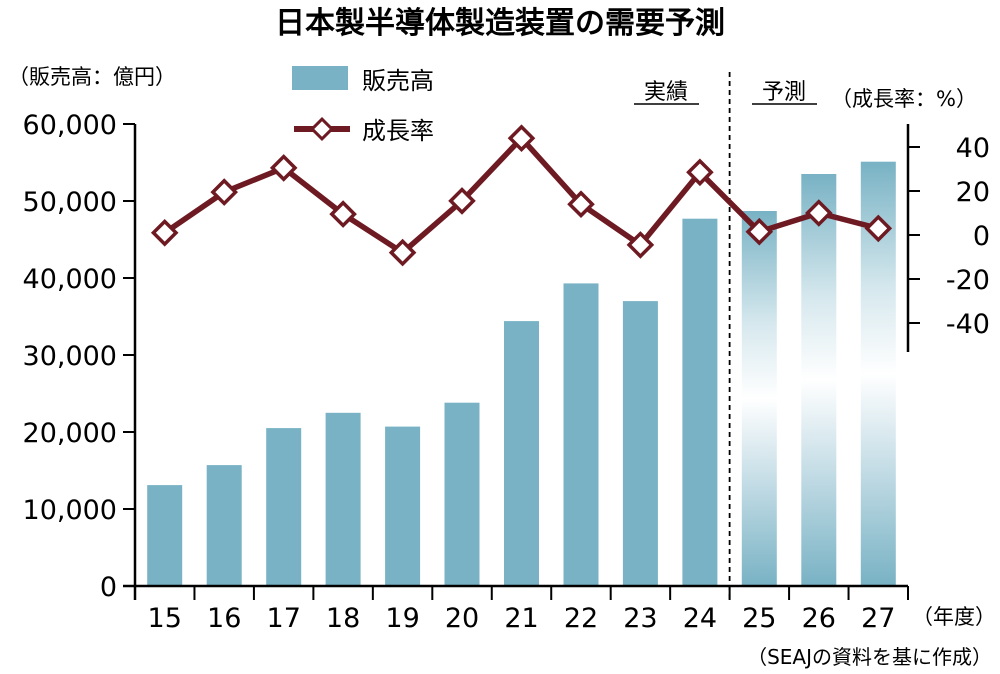 The height and width of the screenshot is (674, 1000). Describe the element at coordinates (784, 92) in the screenshot. I see `forecast-label: 予測` at that location.